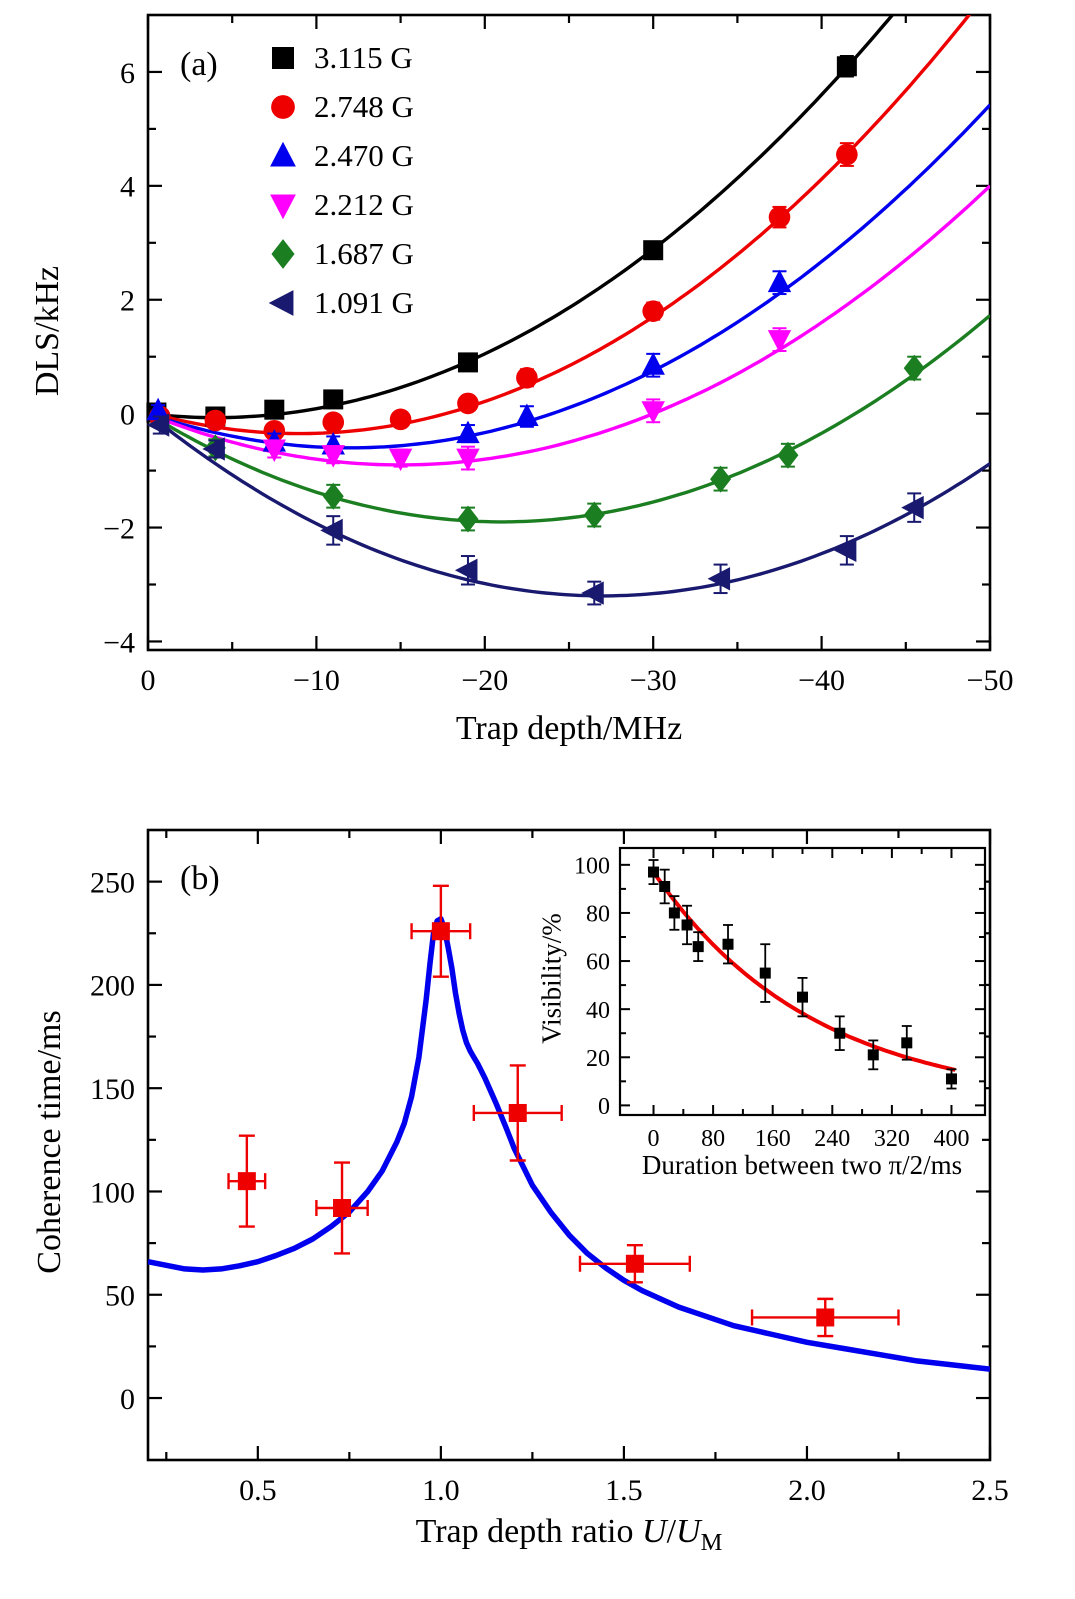  I want to click on triangle-left-legend-icon, so click(281, 303).